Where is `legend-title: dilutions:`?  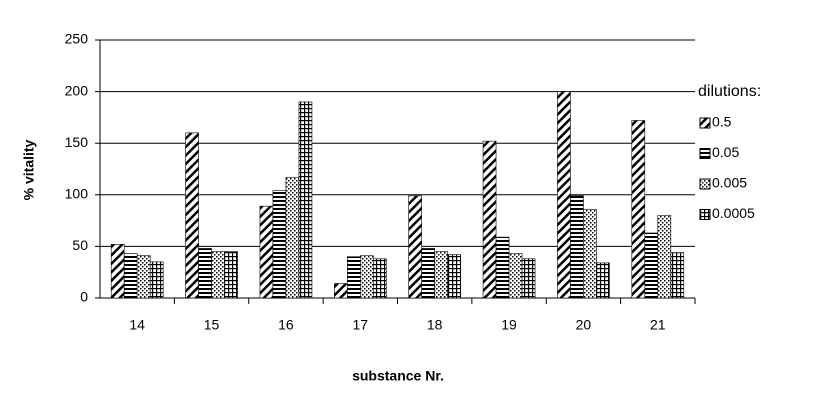
legend-title: dilutions: is located at coordinates (729, 91).